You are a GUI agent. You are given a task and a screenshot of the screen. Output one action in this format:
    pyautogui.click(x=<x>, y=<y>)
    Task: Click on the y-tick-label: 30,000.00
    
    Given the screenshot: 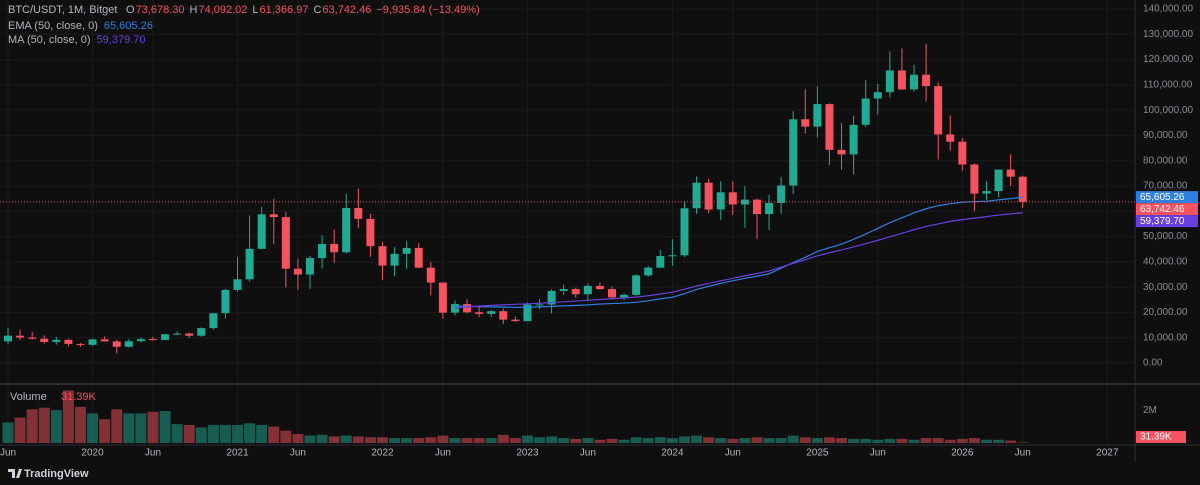 What is the action you would take?
    pyautogui.click(x=1165, y=287)
    